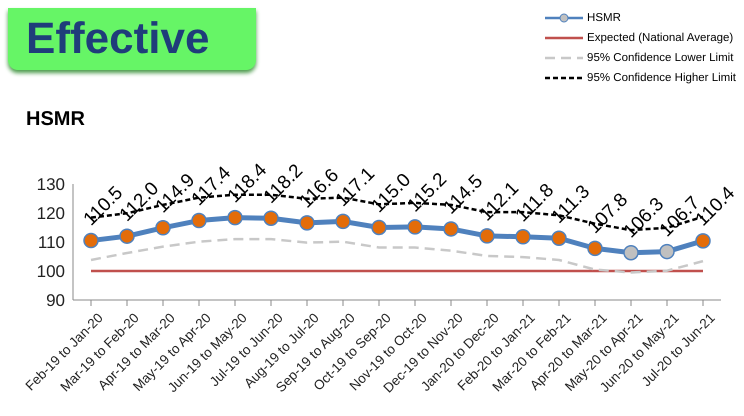  I want to click on y-tick-label: 130, so click(50, 184).